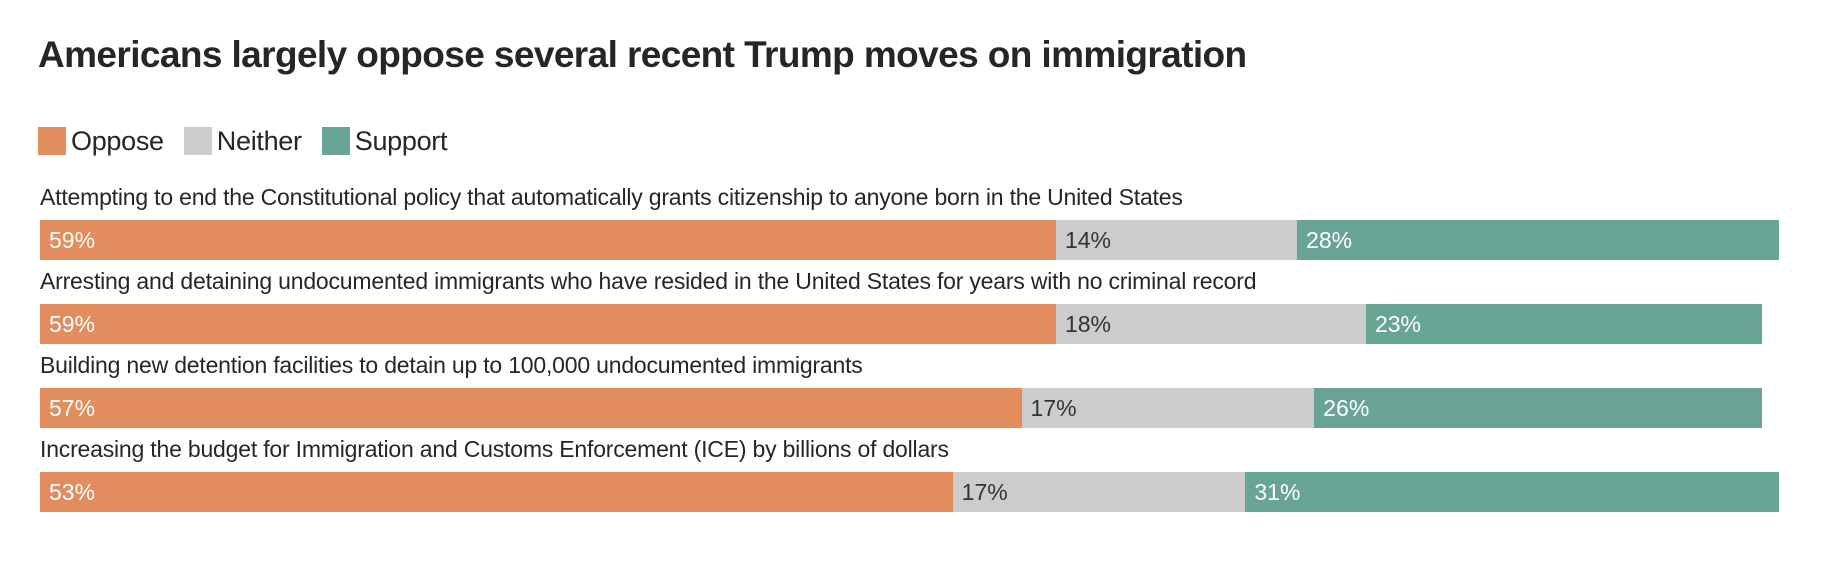 The image size is (1830, 562). I want to click on legend-label-neither: Neither, so click(259, 140).